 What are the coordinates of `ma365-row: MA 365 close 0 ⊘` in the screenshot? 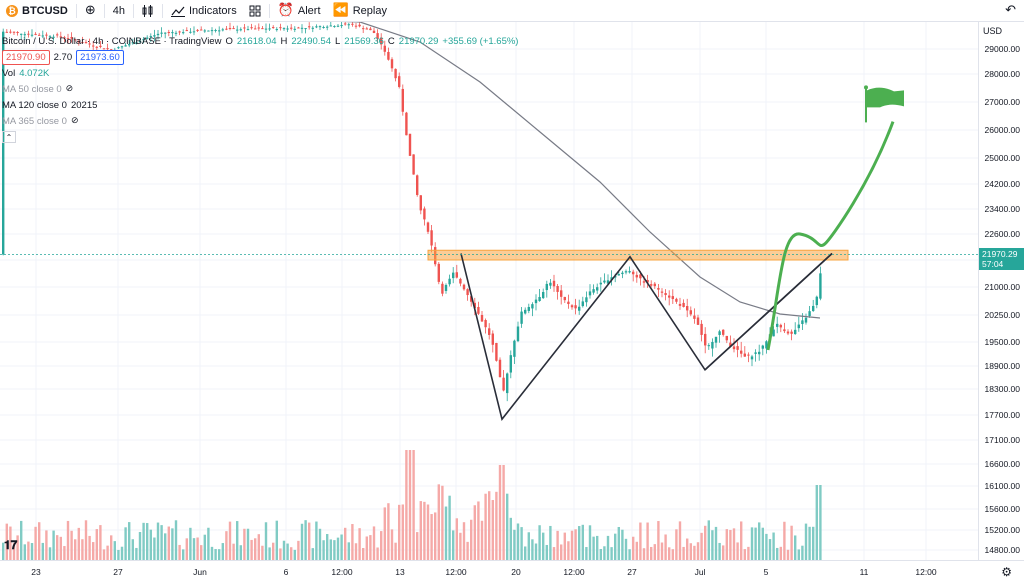 It's located at (260, 121).